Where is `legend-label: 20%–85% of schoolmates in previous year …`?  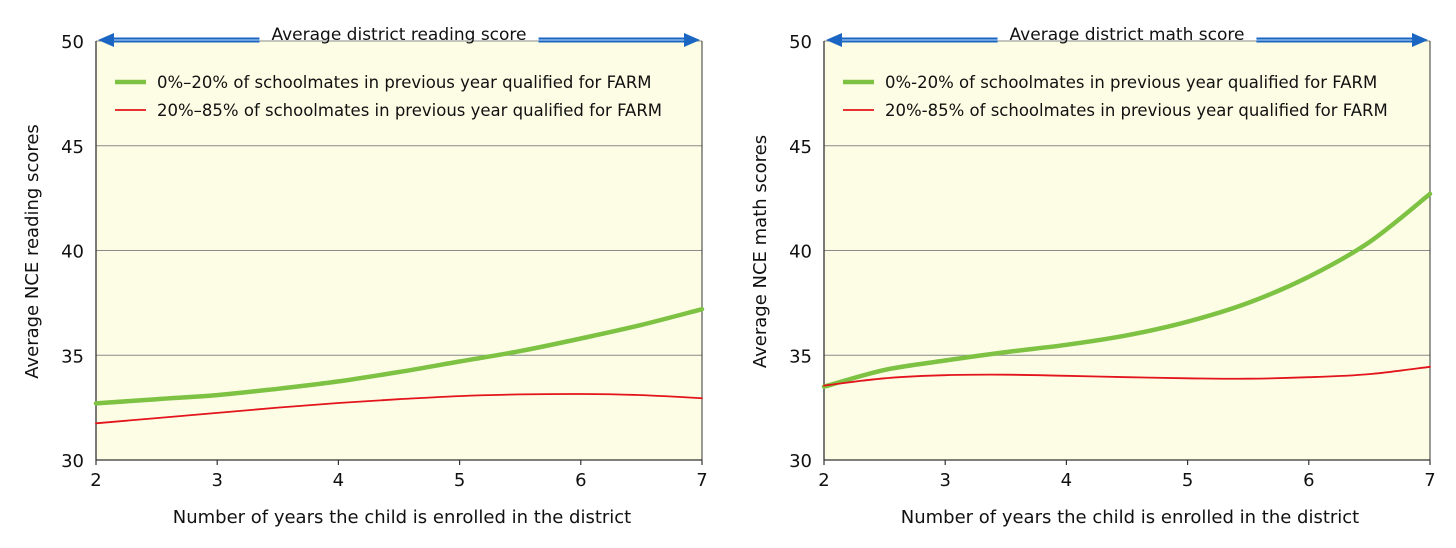 legend-label: 20%–85% of schoolmates in previous year … is located at coordinates (409, 110).